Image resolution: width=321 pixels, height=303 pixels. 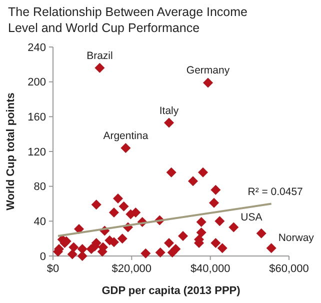 What do you see at coordinates (128, 20) in the screenshot?
I see `chart-title: The Relationship Between Average Income Level and World Cup Performance` at bounding box center [128, 20].